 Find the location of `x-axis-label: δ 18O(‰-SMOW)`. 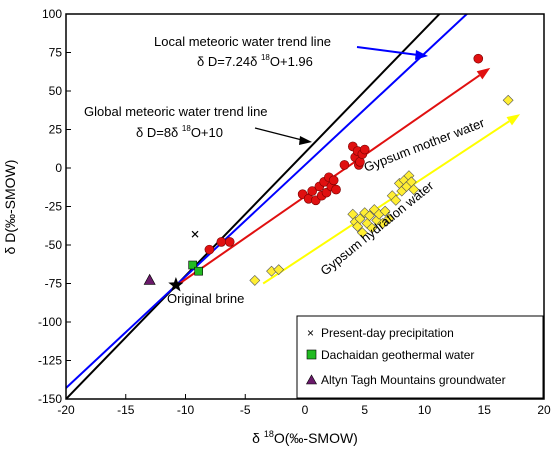

x-axis-label: δ 18O(‰-SMOW) is located at coordinates (305, 437).